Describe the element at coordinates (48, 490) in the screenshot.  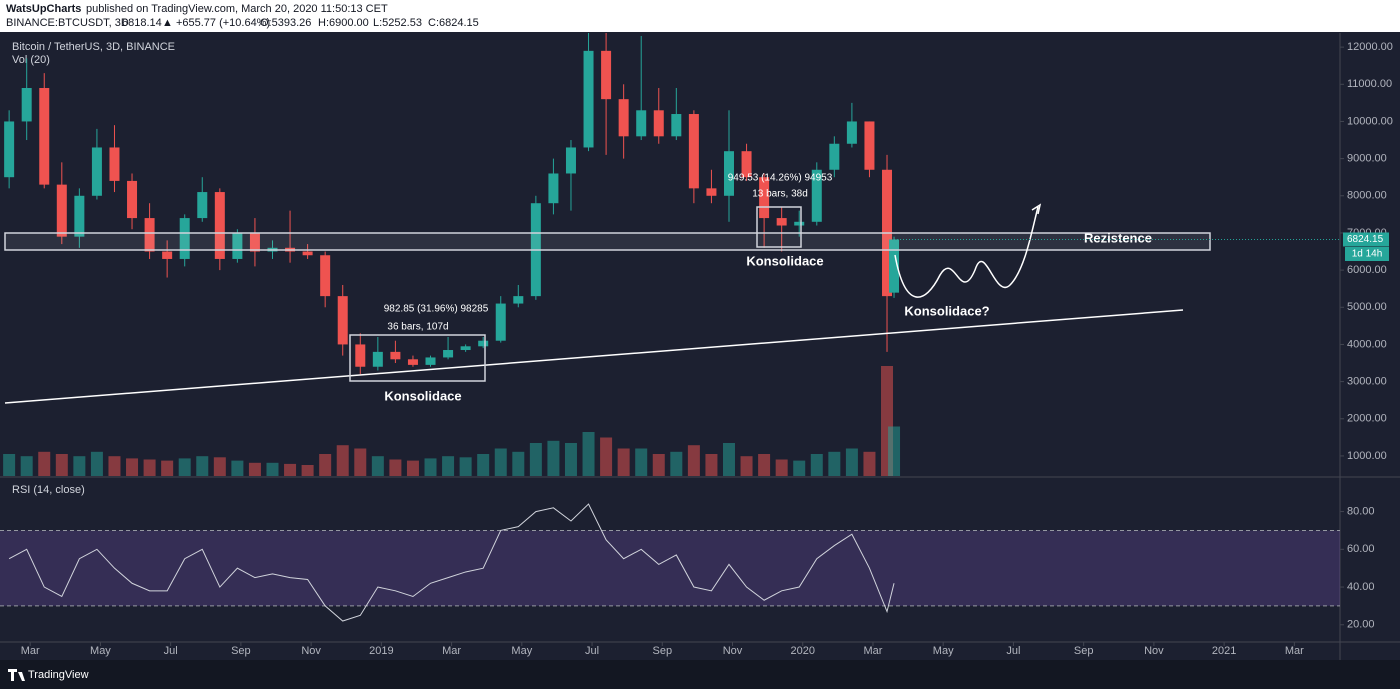
I see `rsi-label: RSI (14, close)` at that location.